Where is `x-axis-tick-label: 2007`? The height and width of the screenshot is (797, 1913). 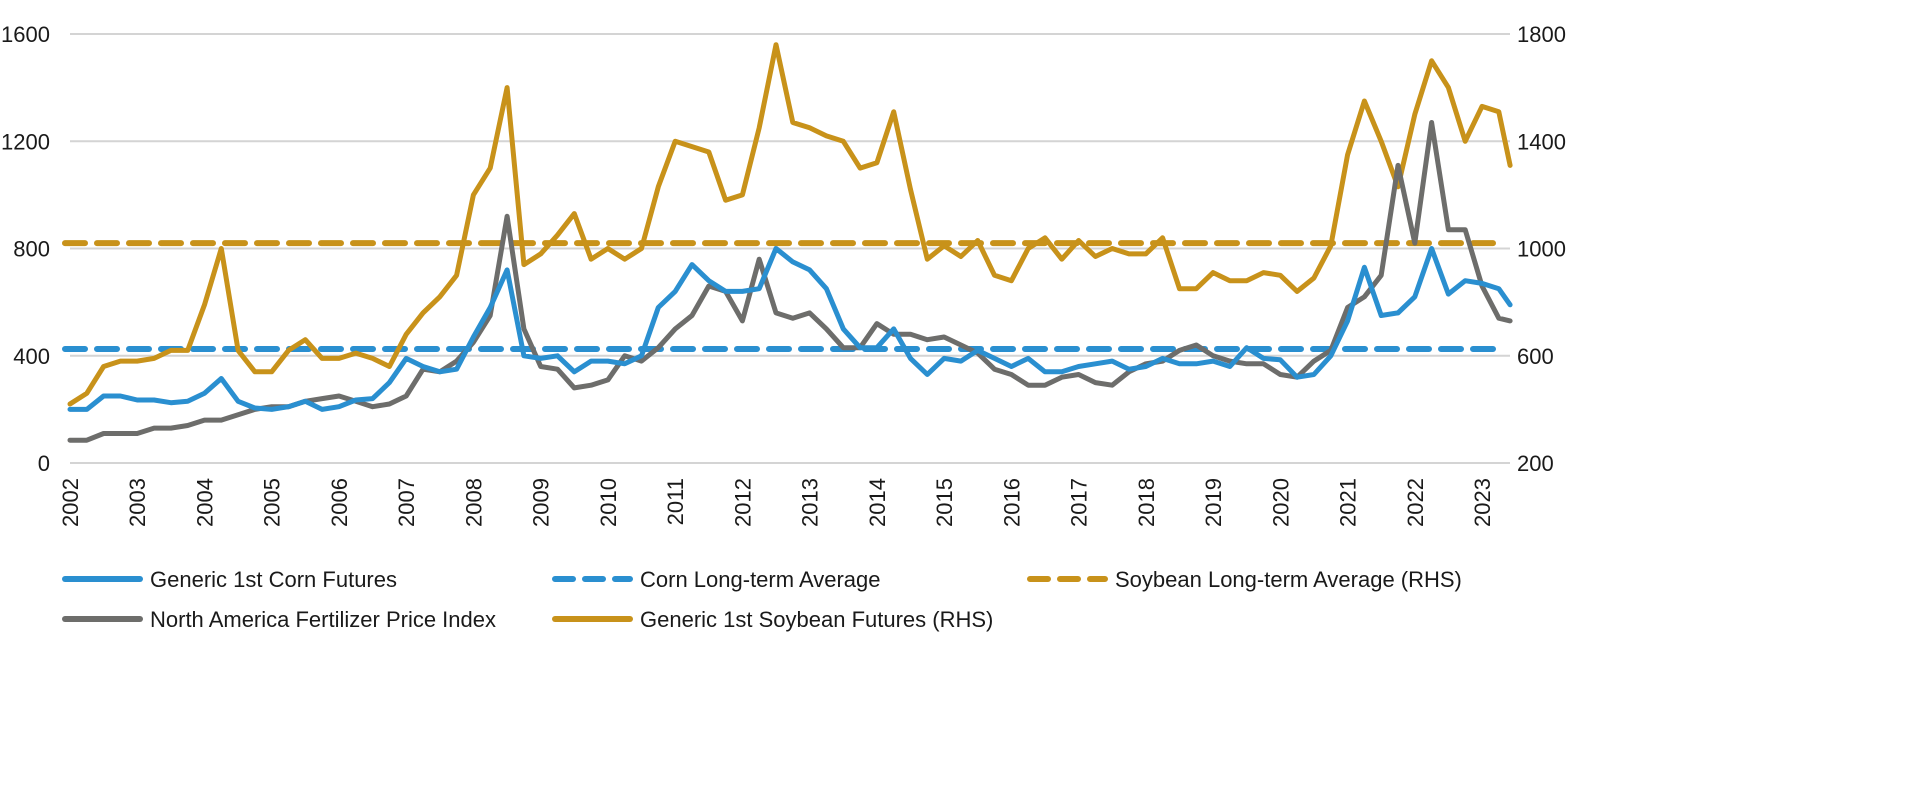 x-axis-tick-label: 2007 is located at coordinates (406, 502).